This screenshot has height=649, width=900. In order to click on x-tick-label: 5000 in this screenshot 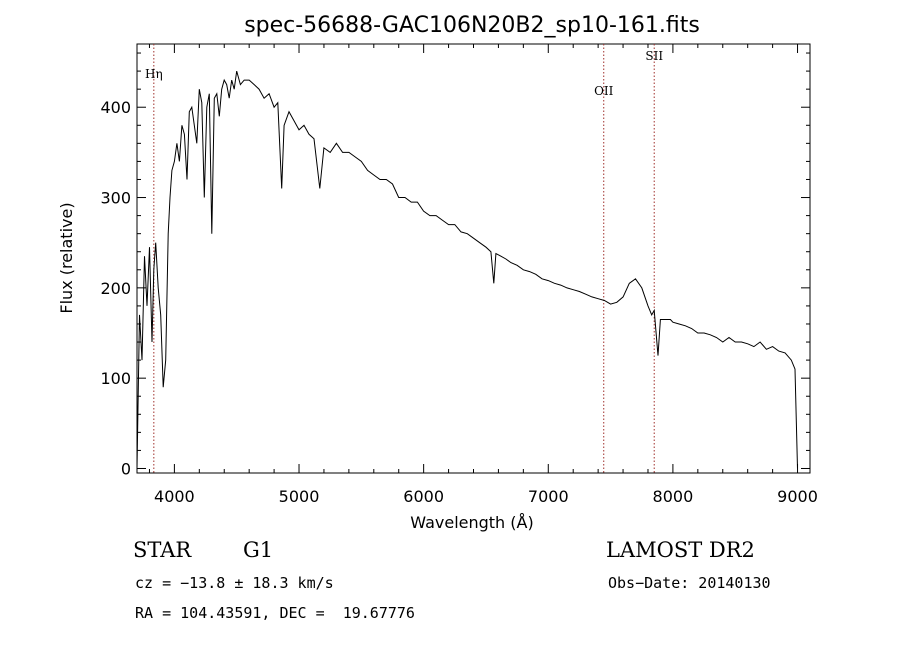, I will do `click(299, 496)`.